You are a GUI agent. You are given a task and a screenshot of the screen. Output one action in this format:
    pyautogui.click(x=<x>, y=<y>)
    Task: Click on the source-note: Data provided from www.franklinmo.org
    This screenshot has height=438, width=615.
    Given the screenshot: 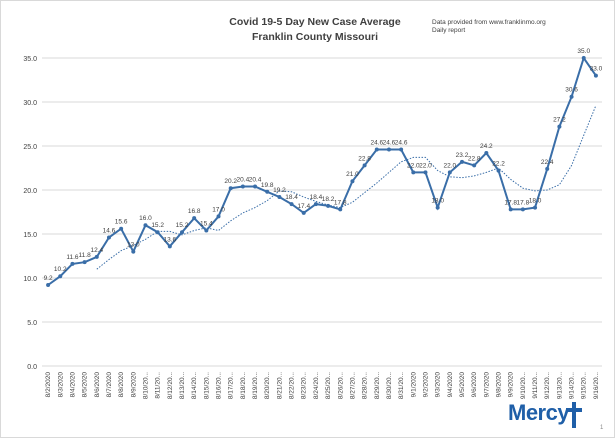 What is the action you would take?
    pyautogui.click(x=489, y=22)
    